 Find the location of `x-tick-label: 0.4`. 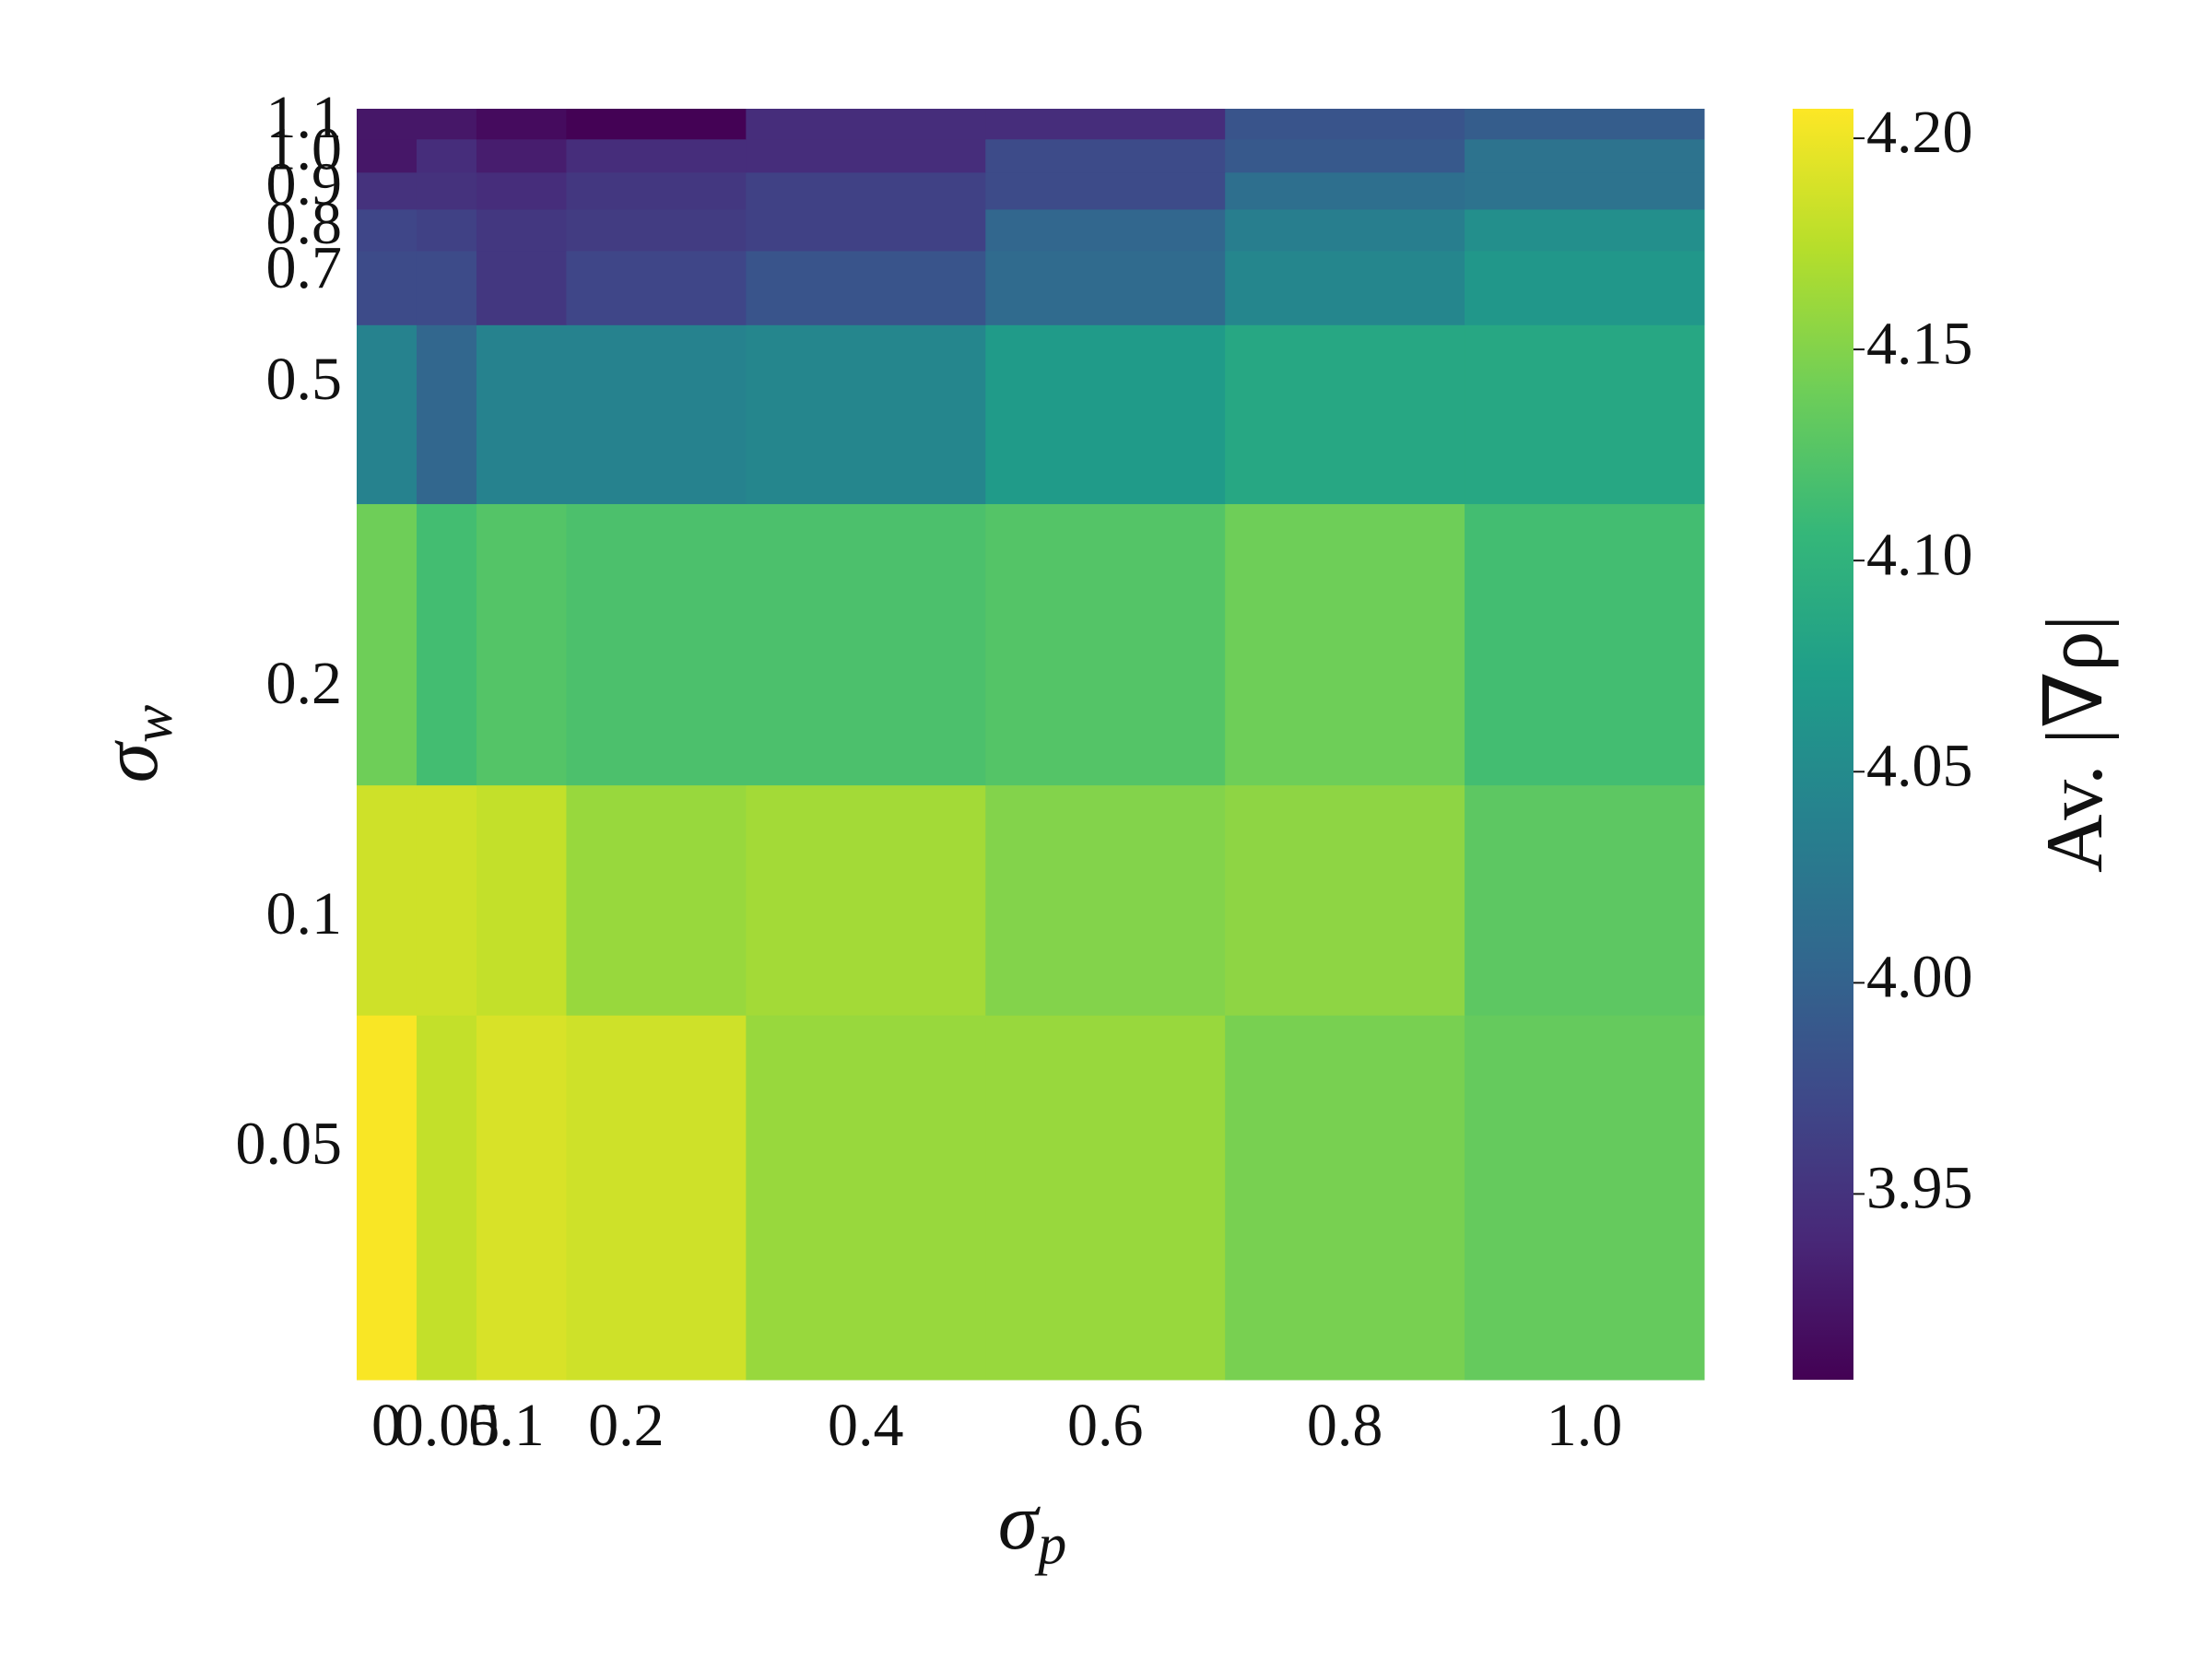

x-tick-label: 0.4 is located at coordinates (866, 1425).